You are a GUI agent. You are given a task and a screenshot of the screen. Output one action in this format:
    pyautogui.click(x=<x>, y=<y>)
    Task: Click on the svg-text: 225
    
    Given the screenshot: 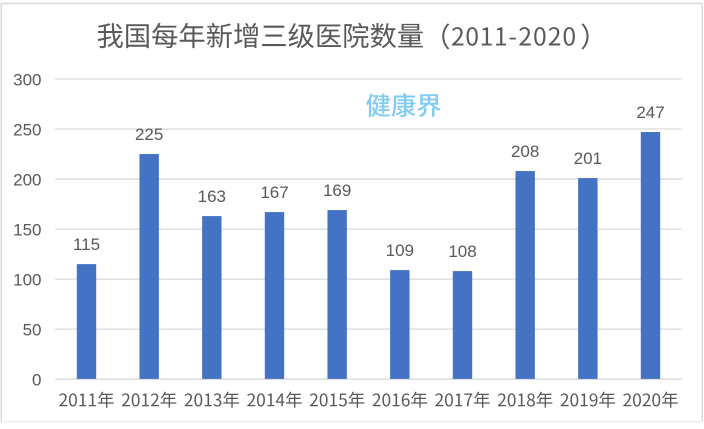 What is the action you would take?
    pyautogui.click(x=149, y=134)
    